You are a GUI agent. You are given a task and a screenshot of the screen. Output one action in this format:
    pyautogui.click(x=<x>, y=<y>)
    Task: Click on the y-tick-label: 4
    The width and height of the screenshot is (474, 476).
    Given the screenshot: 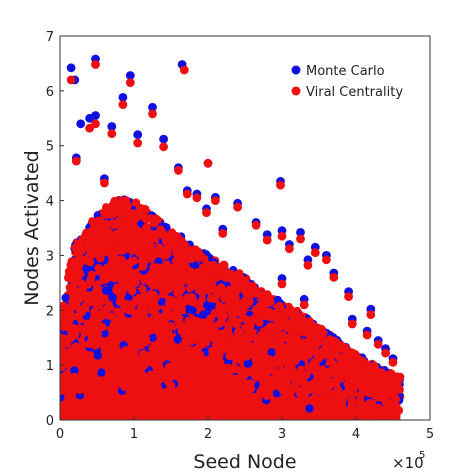 What is the action you would take?
    pyautogui.click(x=50, y=202)
    